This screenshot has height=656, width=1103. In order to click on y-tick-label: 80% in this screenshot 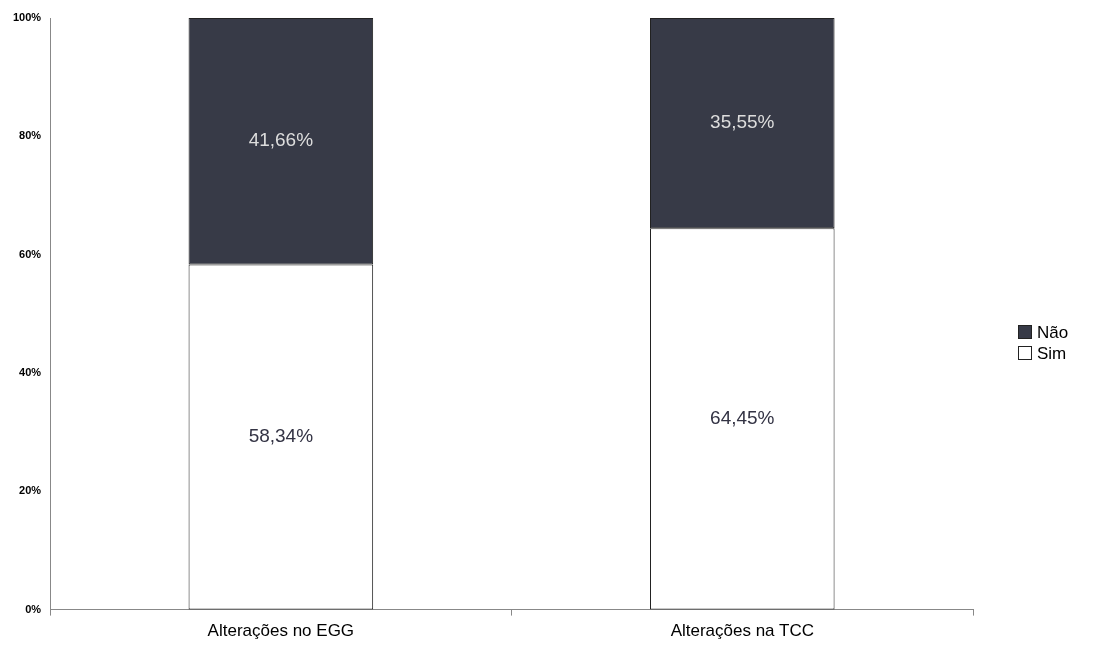, I will do `click(30, 135)`.